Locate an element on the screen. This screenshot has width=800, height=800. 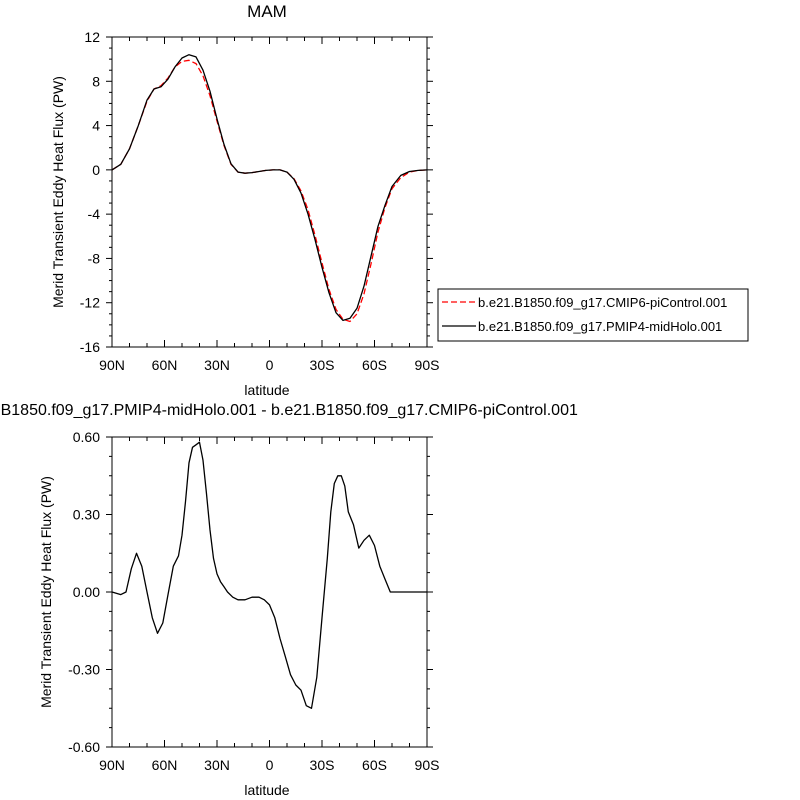
legend-label-piControl: b.e21.B1850.f09_g17.CMIP6-piControl.001 is located at coordinates (602, 302).